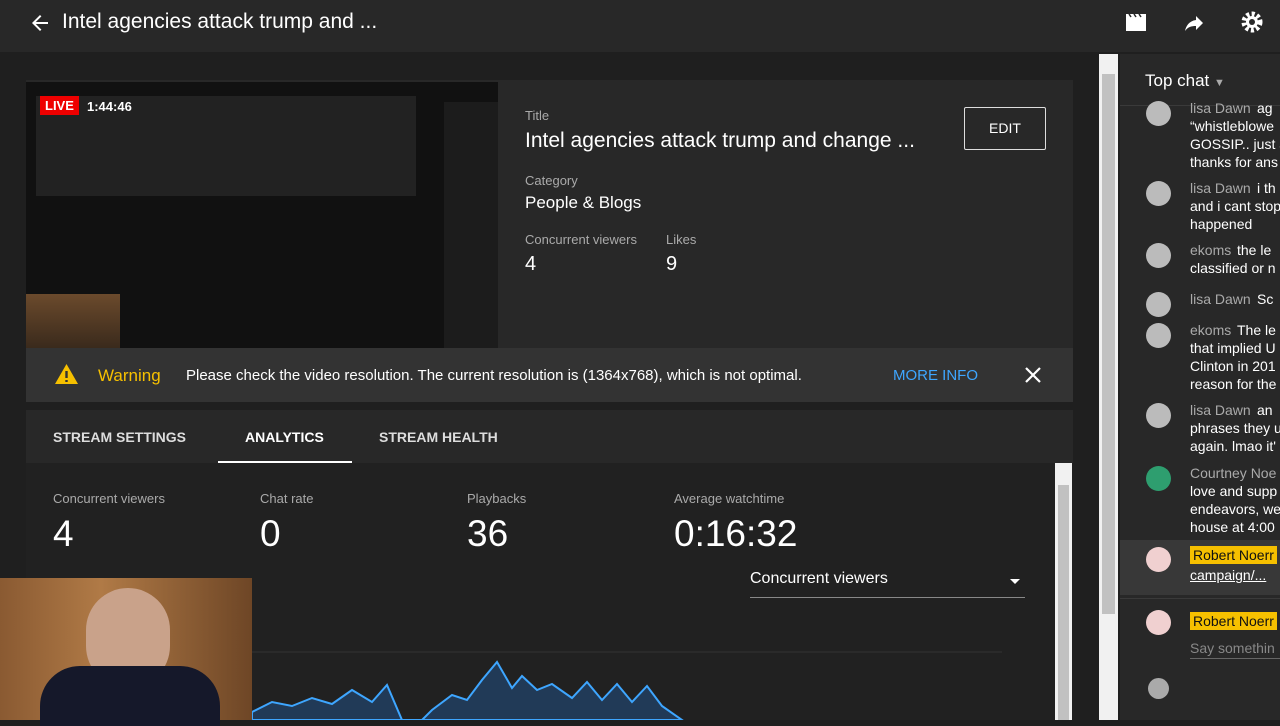 The width and height of the screenshot is (1280, 726). I want to click on title-label: Title, so click(537, 115).